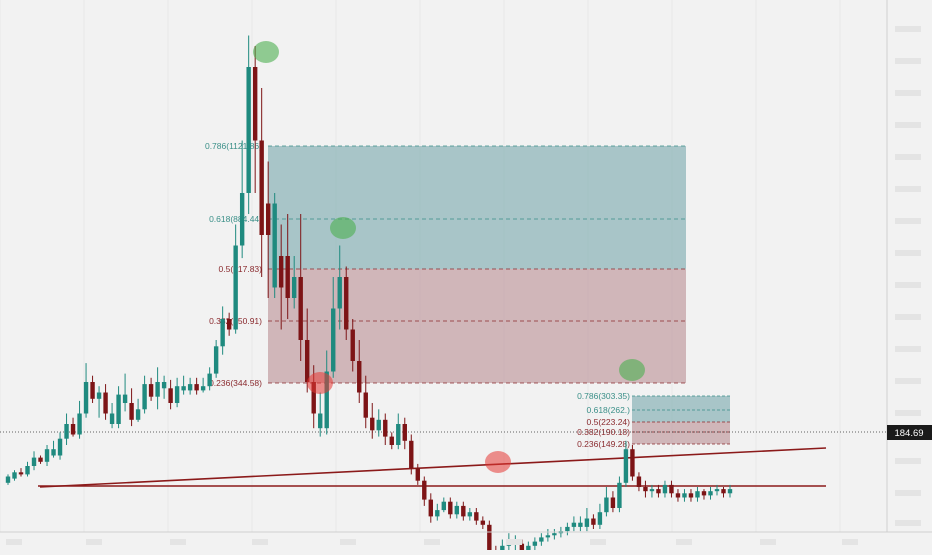 Image resolution: width=932 pixels, height=555 pixels. What do you see at coordinates (609, 410) in the screenshot?
I see `fib-small-label-0618: 0.618(262.)` at bounding box center [609, 410].